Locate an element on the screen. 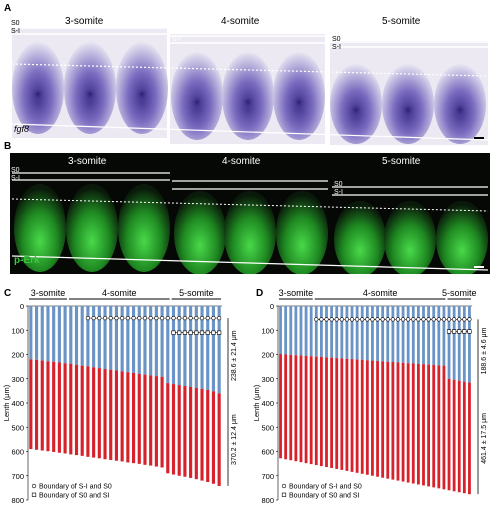  legend-square is located at coordinates (284, 494).